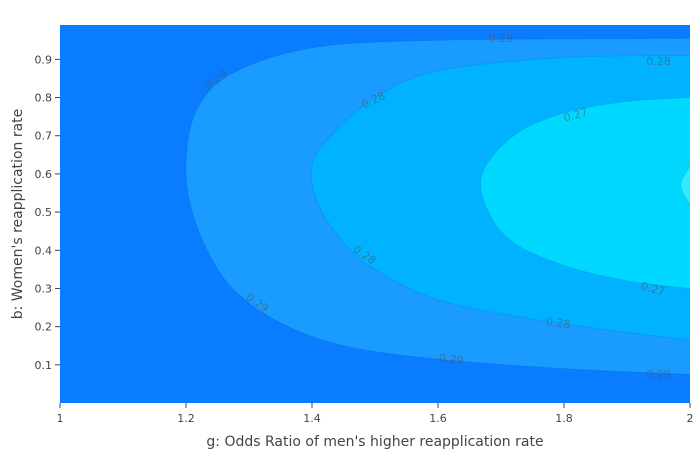 The width and height of the screenshot is (700, 450). What do you see at coordinates (585, 193) in the screenshot?
I see `contour-level-0.27` at bounding box center [585, 193].